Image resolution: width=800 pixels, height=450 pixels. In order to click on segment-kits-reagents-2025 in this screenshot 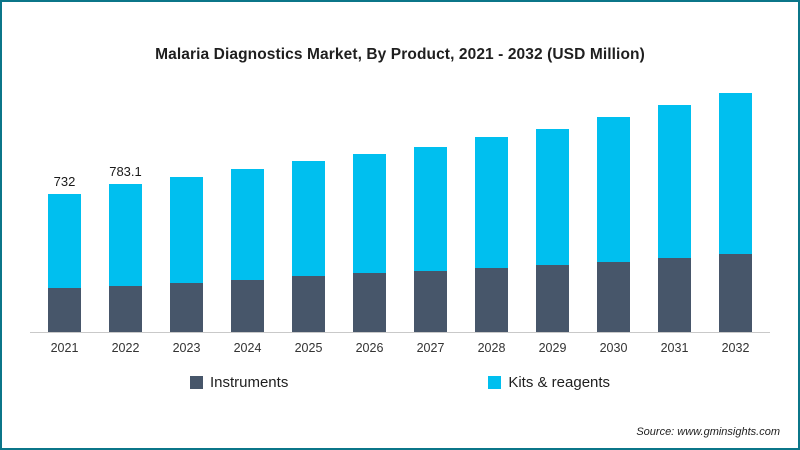, I will do `click(308, 218)`.